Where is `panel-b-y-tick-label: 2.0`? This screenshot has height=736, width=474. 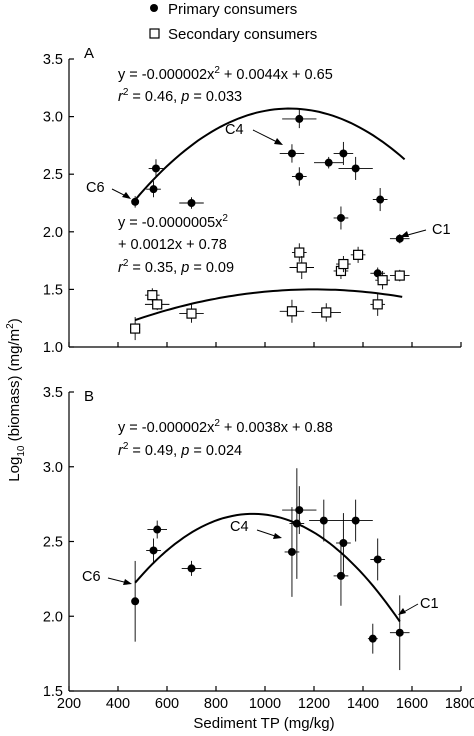 panel-b-y-tick-label: 2.0 is located at coordinates (53, 617).